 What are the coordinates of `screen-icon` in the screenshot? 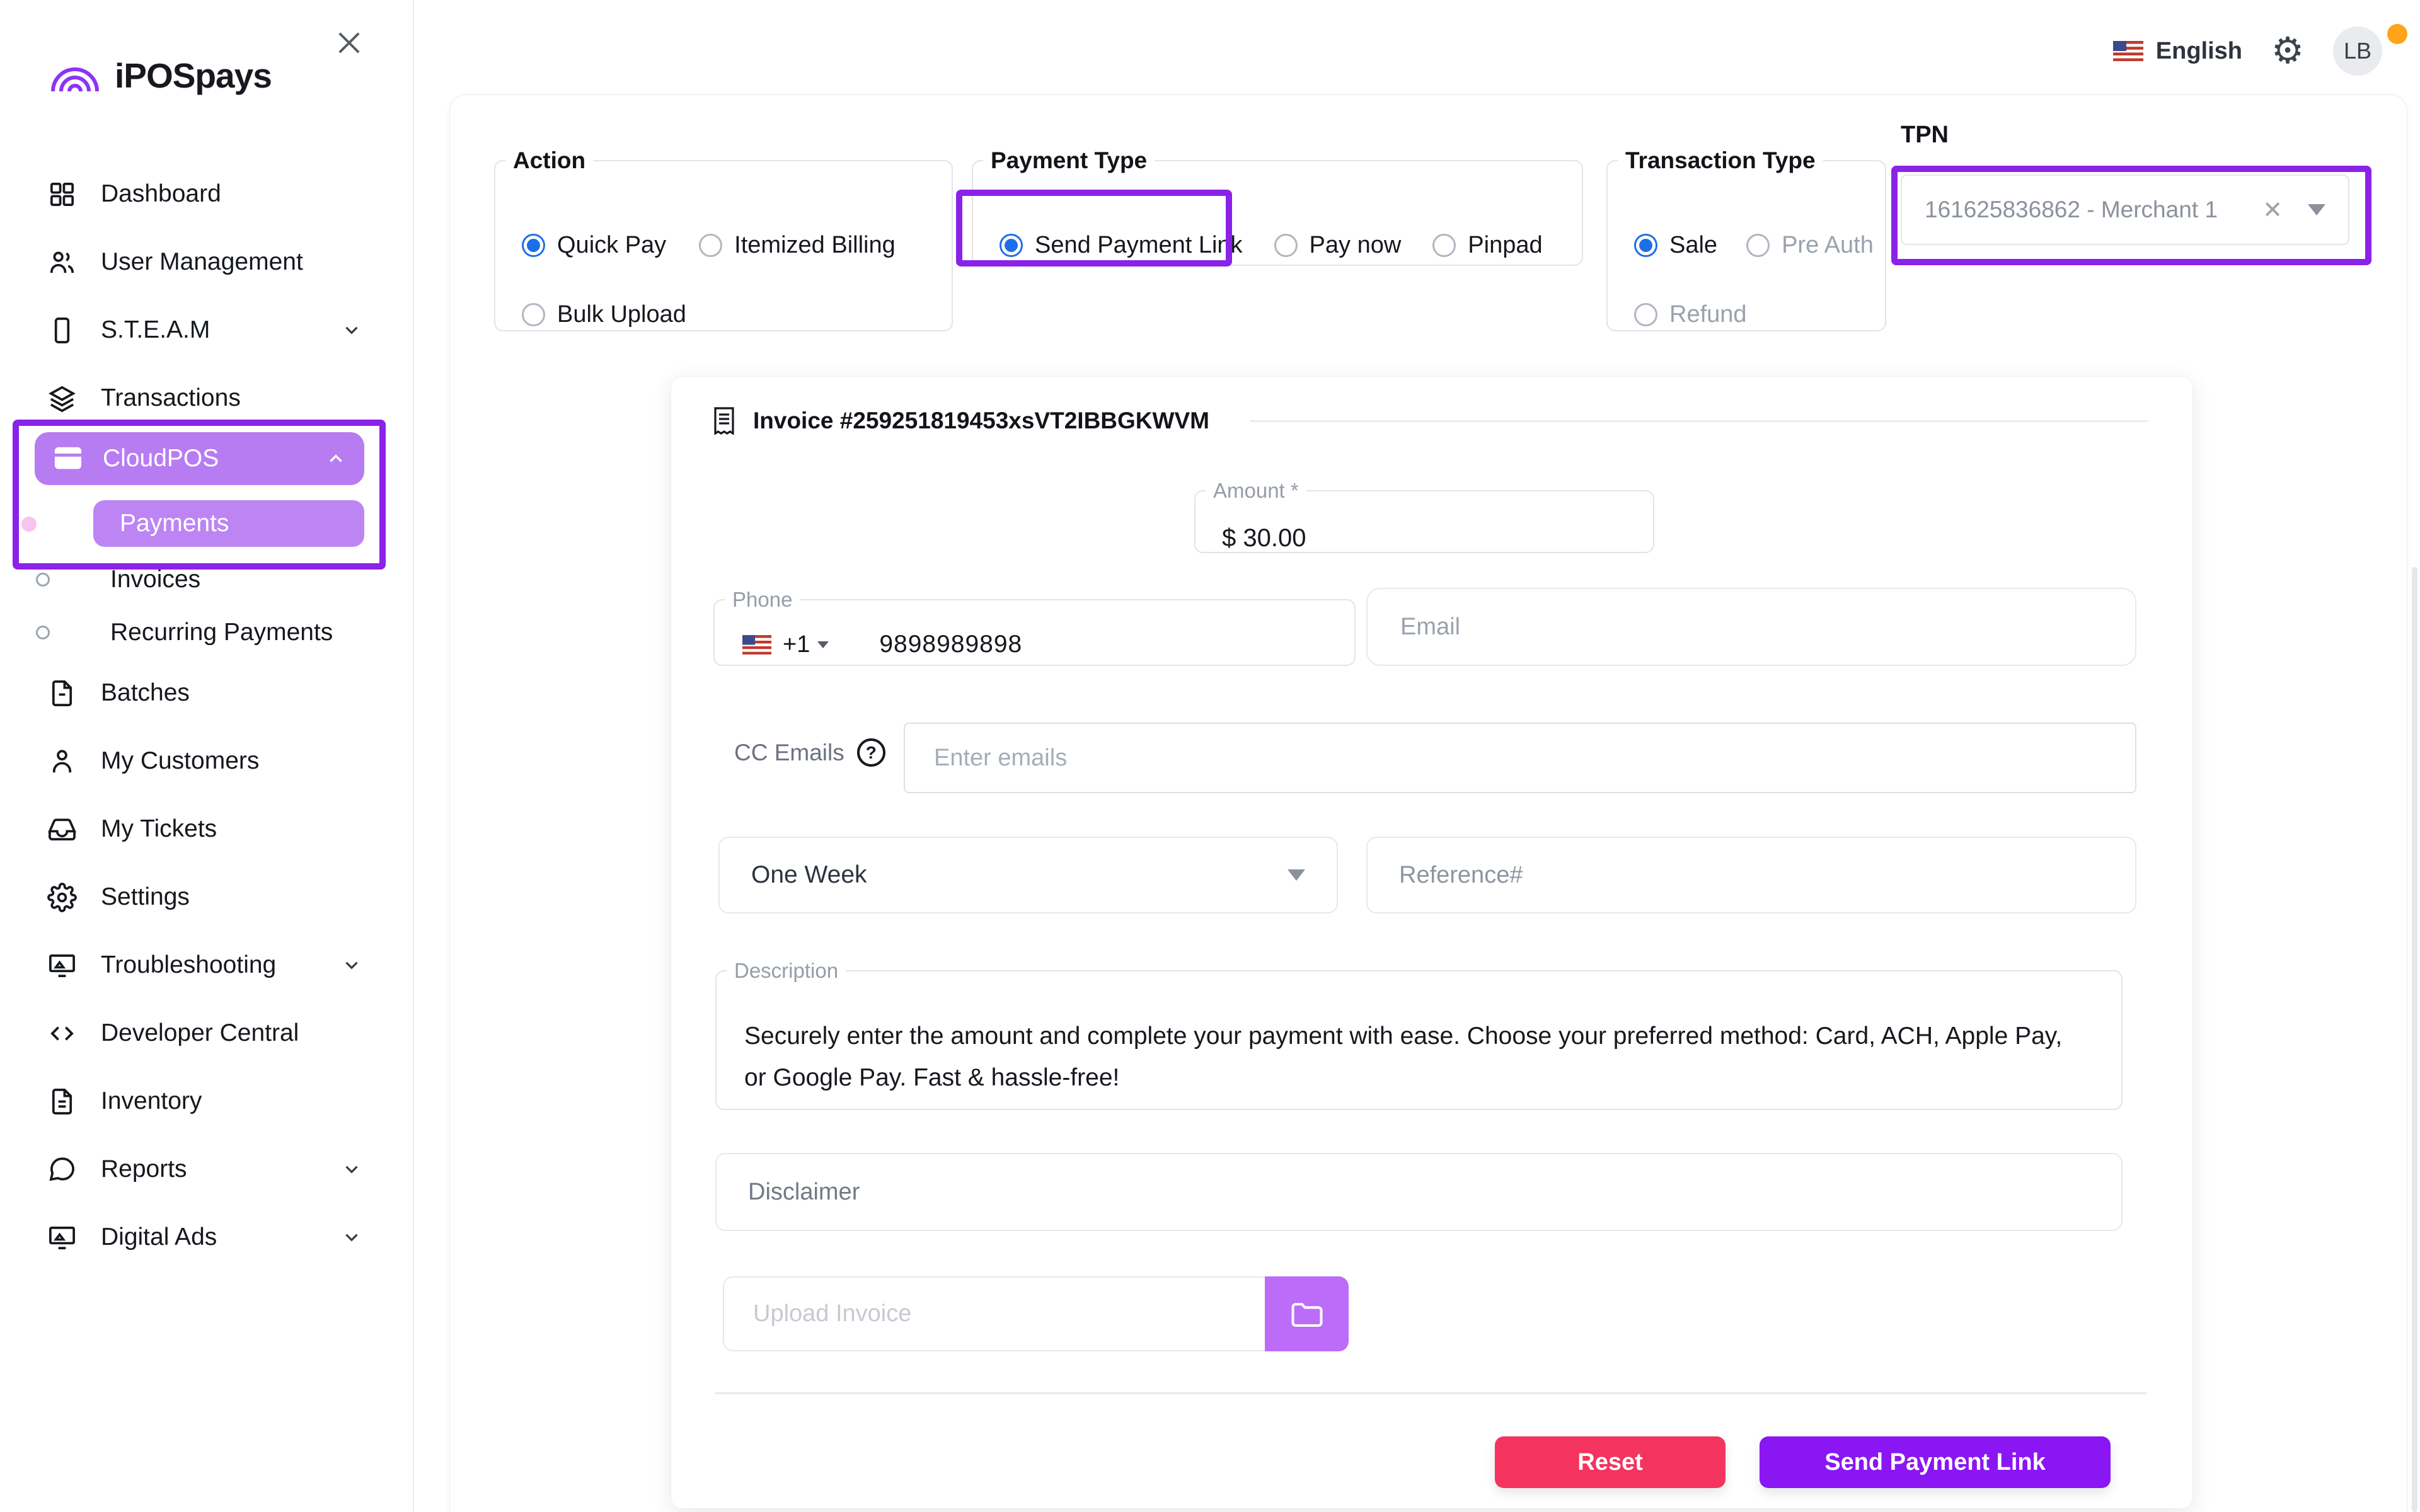 It's located at (62, 1237).